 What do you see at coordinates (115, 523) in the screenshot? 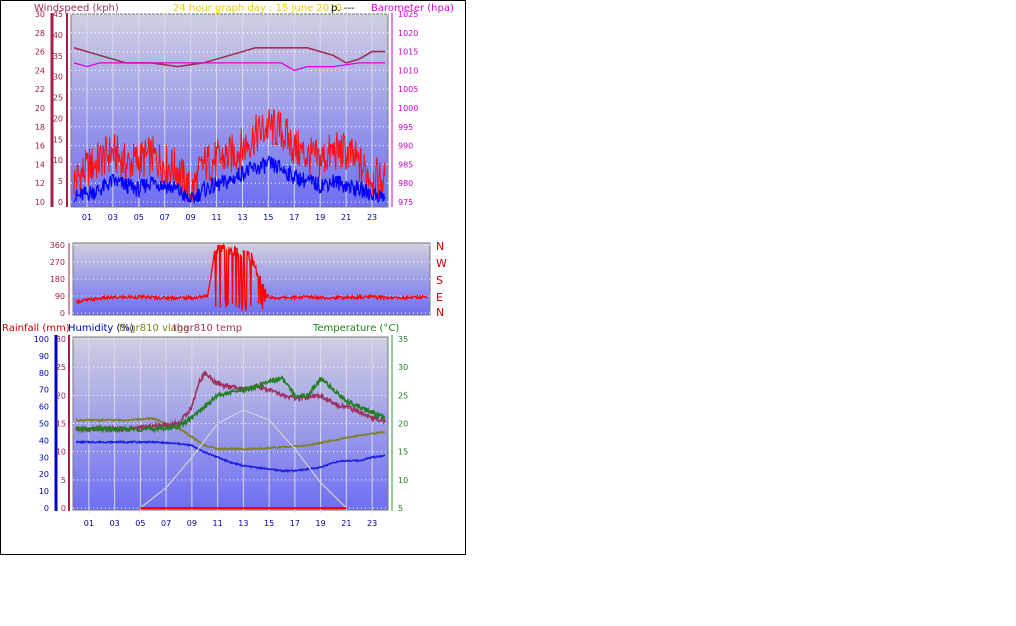
I see `bottom-hour-tick: 03` at bounding box center [115, 523].